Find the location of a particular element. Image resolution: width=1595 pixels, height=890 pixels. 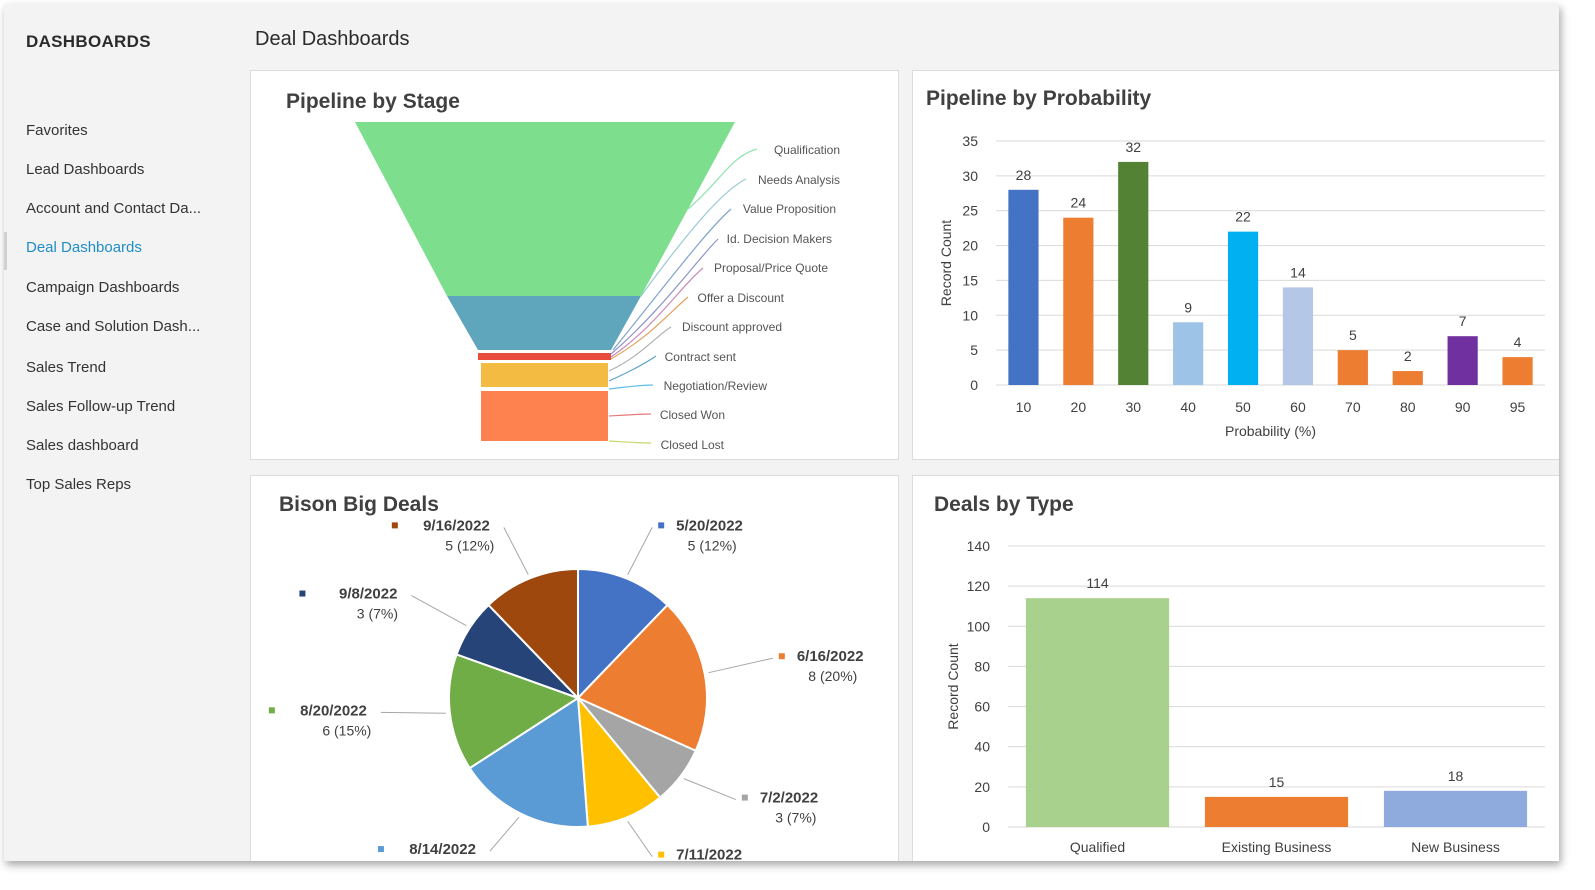

data-label: 4 is located at coordinates (1518, 342).